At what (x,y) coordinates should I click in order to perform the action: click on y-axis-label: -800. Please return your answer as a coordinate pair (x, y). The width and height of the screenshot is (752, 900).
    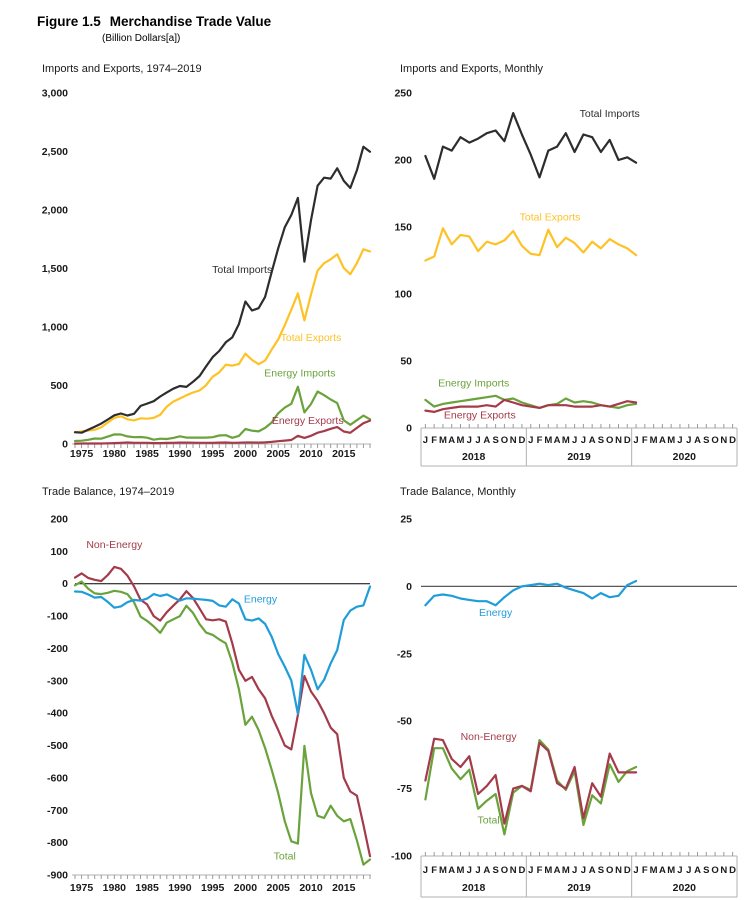
    Looking at the image, I should click on (57, 843).